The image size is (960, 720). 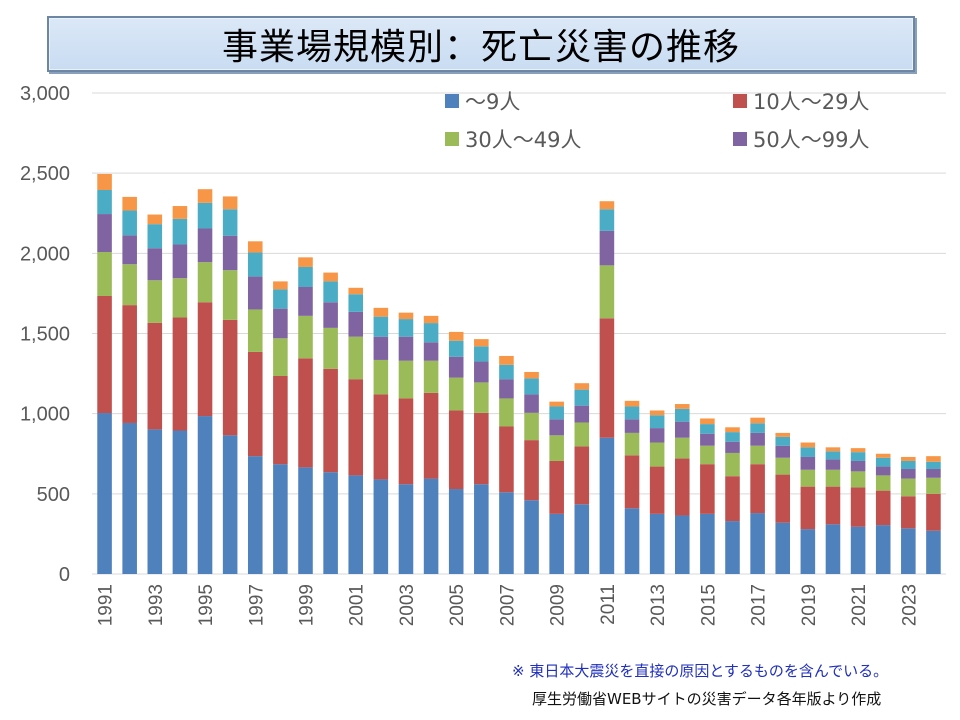 What do you see at coordinates (607, 387) in the screenshot?
I see `bar-stack-2011` at bounding box center [607, 387].